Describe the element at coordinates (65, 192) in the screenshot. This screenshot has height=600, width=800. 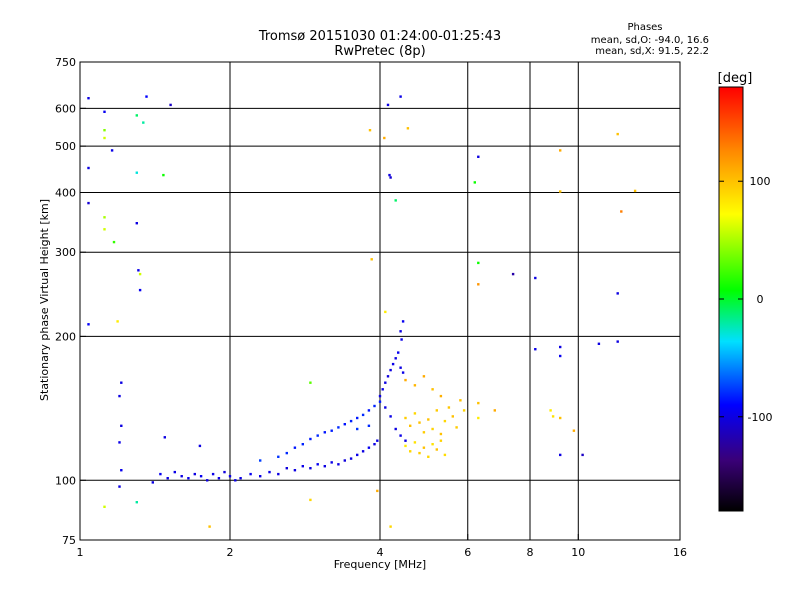
I see `y-tick-label: 400` at that location.